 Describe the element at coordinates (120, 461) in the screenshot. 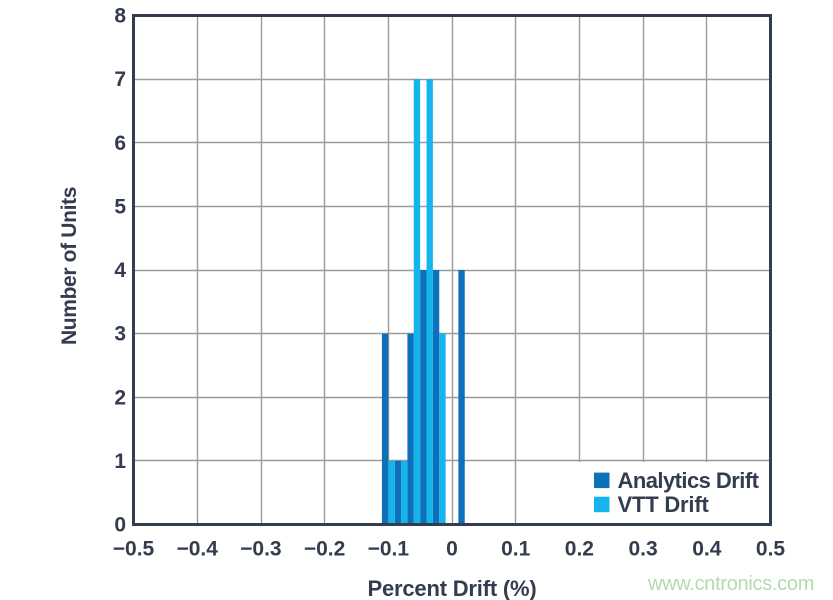

I see `svg-text: 1` at that location.